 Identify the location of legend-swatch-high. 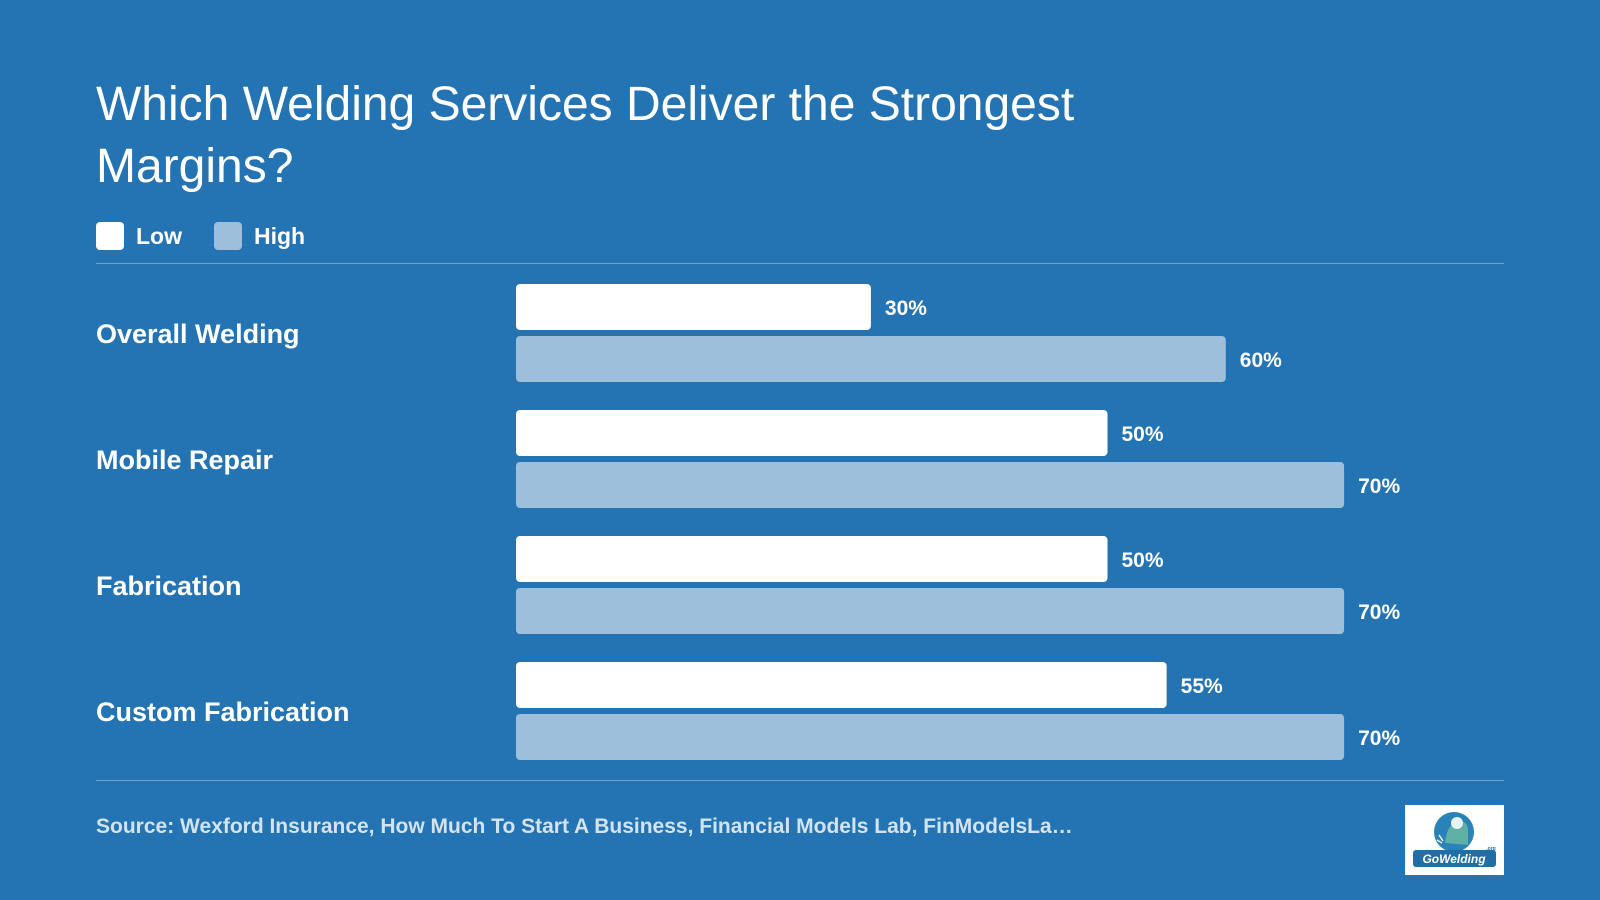
(228, 236).